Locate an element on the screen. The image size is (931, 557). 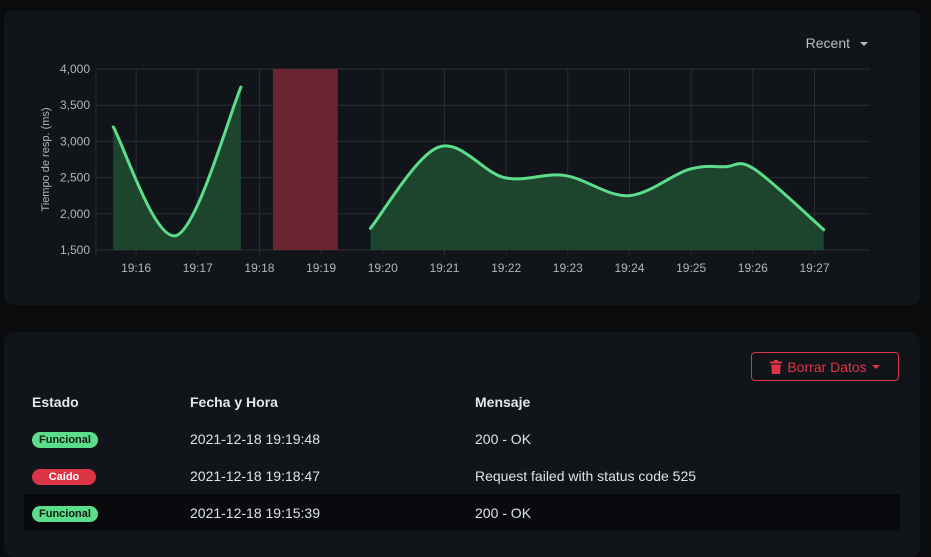
y-tick-label: 4,000 is located at coordinates (75, 69).